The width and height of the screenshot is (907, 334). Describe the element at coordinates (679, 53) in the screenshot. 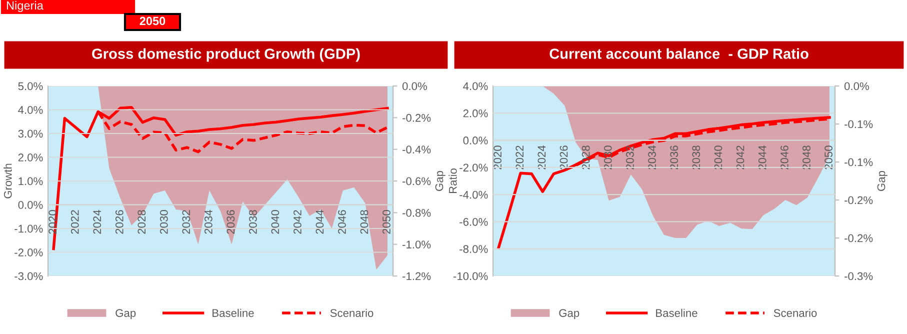

I see `chart-title: Current account balance - GDP Ratio` at that location.